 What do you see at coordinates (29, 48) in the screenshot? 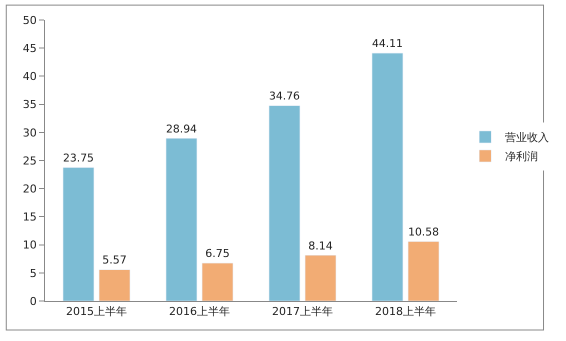
I see `y-tick-label: 45` at bounding box center [29, 48].